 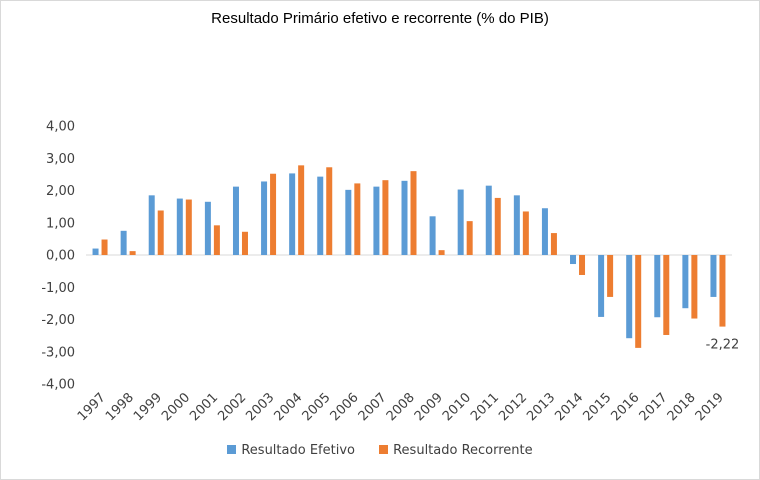 I want to click on x-tick-label: 2009, so click(x=429, y=407).